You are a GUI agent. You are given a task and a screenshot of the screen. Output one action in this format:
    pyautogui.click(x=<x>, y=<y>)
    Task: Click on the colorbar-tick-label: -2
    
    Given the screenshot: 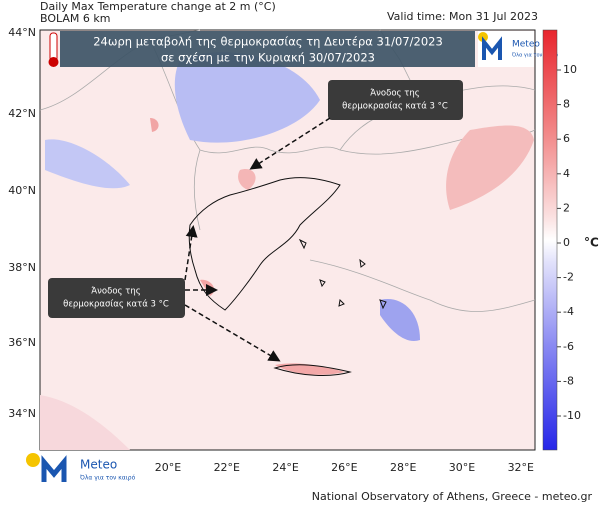 What is the action you would take?
    pyautogui.click(x=568, y=277)
    